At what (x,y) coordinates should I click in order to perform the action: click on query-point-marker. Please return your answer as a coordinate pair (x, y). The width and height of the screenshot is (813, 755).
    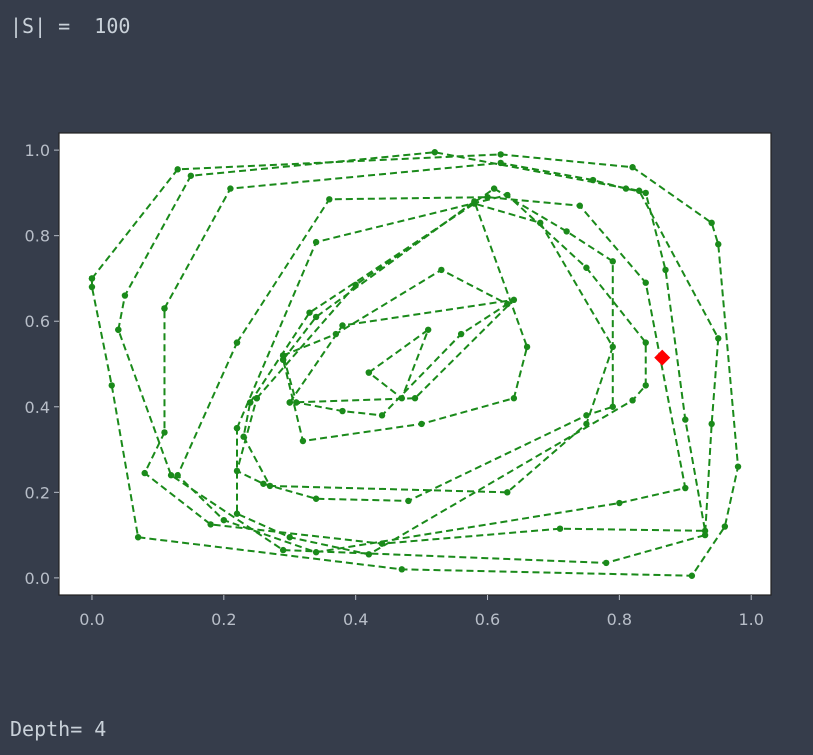
    Looking at the image, I should click on (662, 357).